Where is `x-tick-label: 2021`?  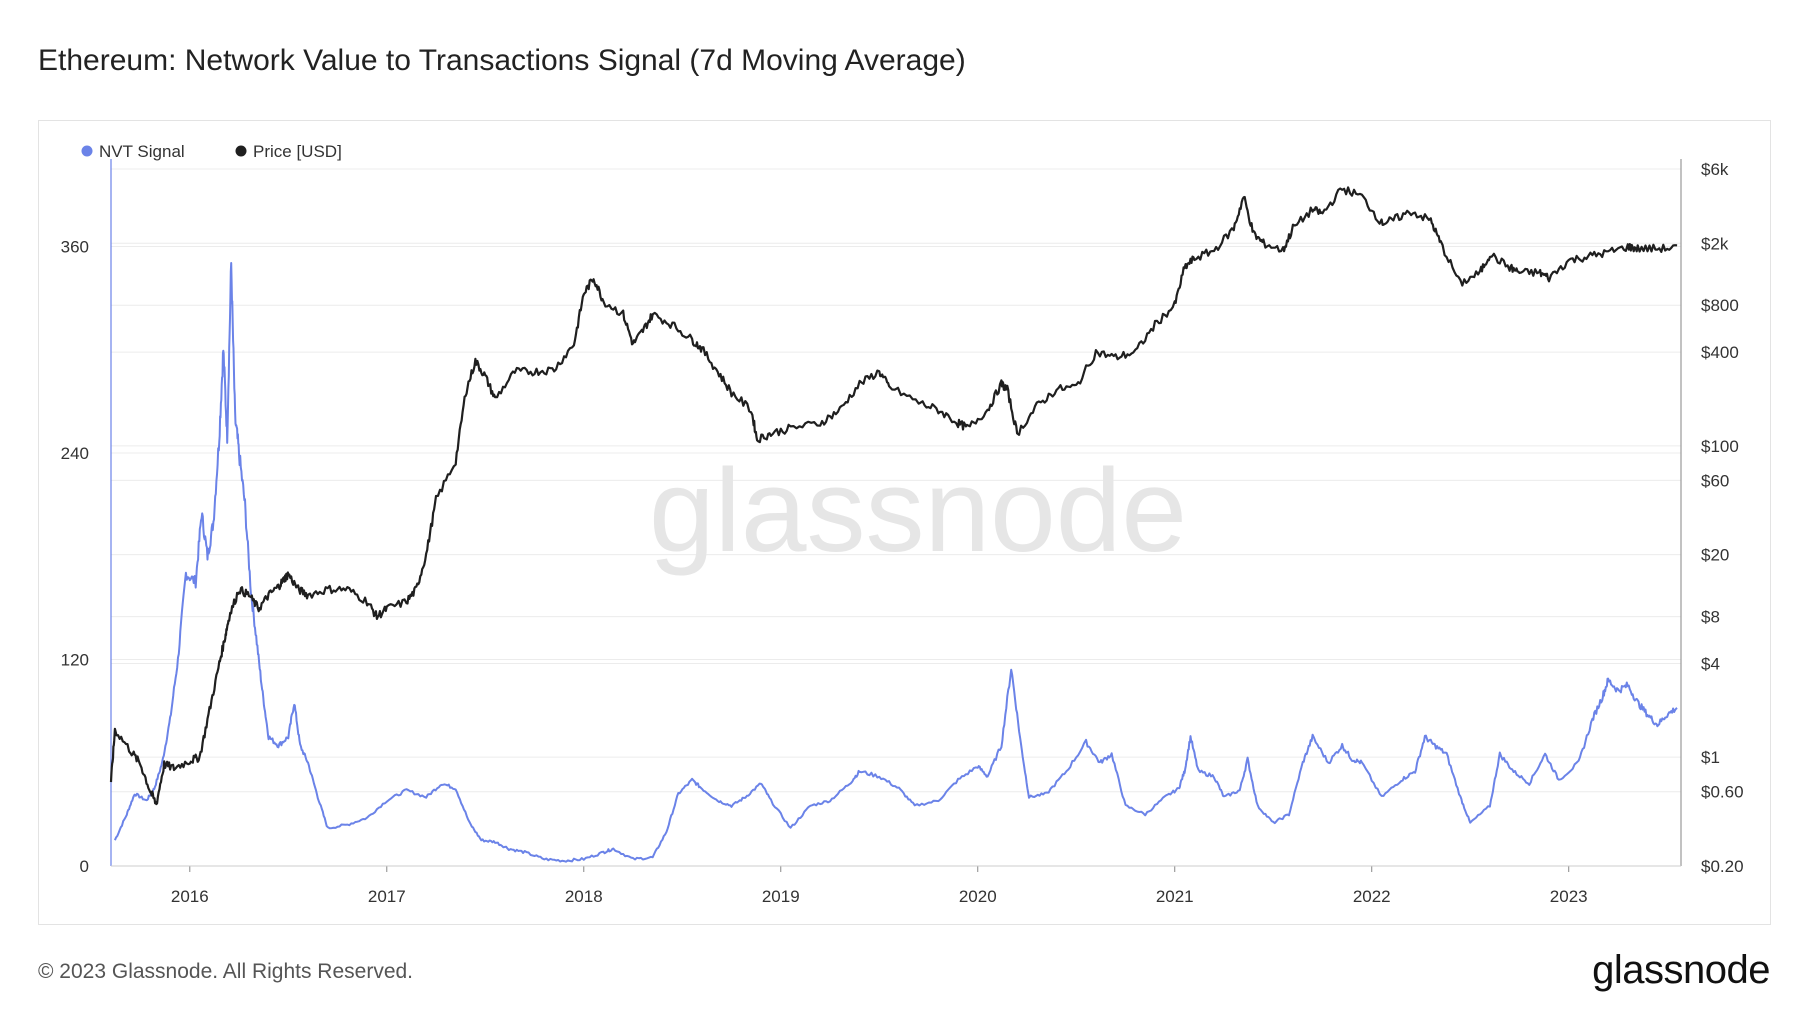
x-tick-label: 2021 is located at coordinates (1175, 896).